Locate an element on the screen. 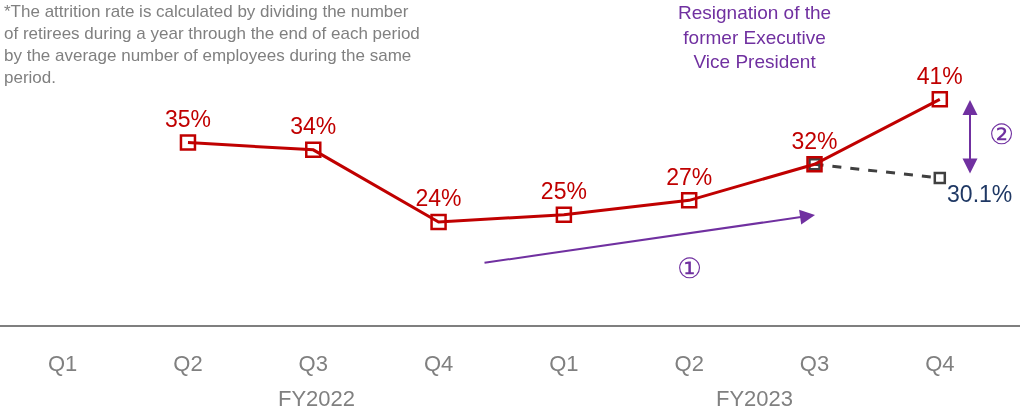  text: ① is located at coordinates (689, 268).